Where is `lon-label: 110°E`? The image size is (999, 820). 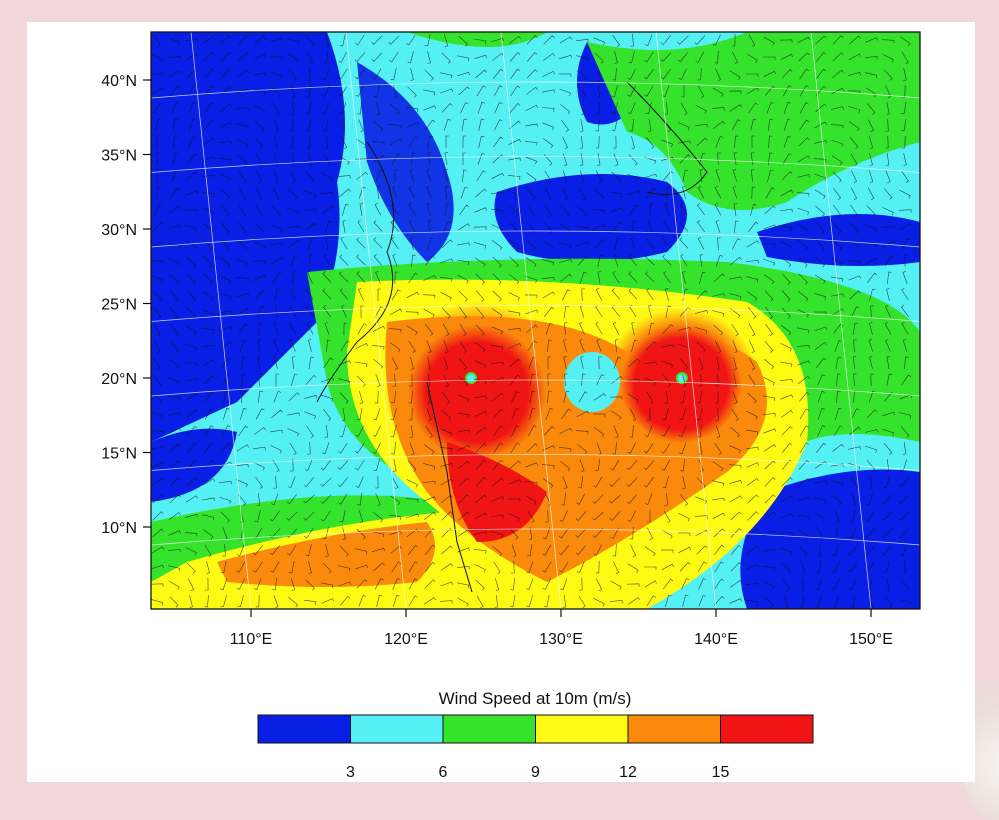 lon-label: 110°E is located at coordinates (251, 639).